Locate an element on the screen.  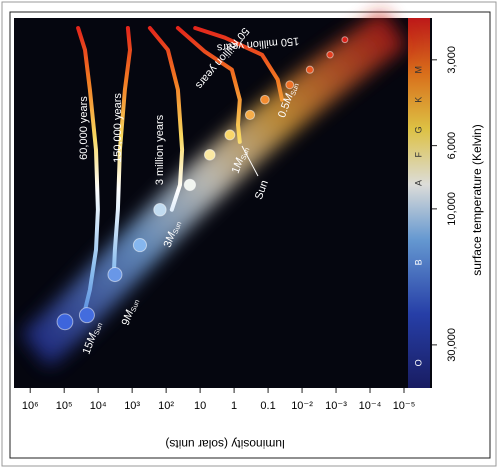
mass-label: 15MSun is located at coordinates (92, 338).